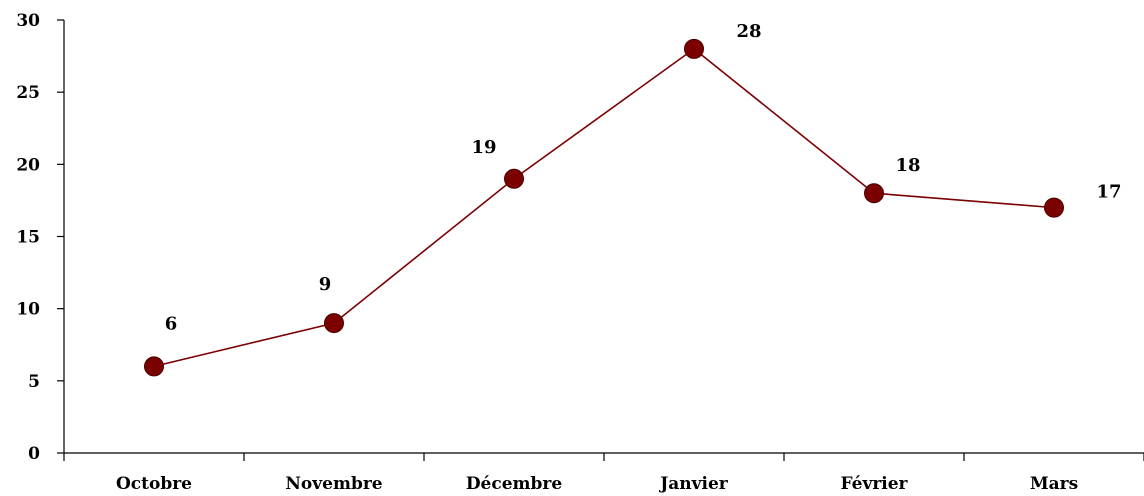  Describe the element at coordinates (28, 21) in the screenshot. I see `y-tick-label: 30` at that location.